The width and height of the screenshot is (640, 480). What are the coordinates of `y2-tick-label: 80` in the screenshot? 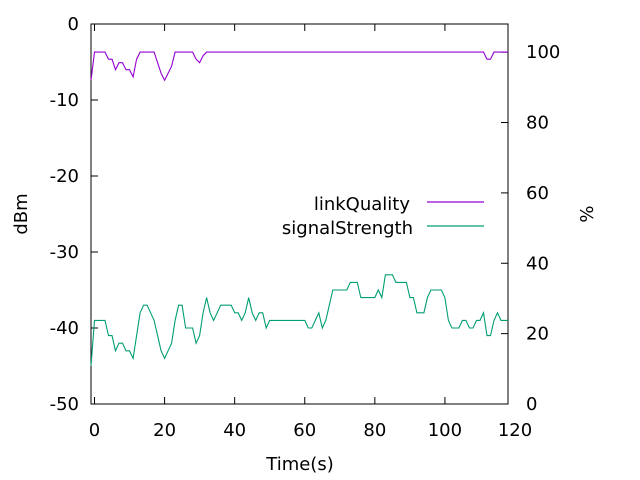 It's located at (537, 123).